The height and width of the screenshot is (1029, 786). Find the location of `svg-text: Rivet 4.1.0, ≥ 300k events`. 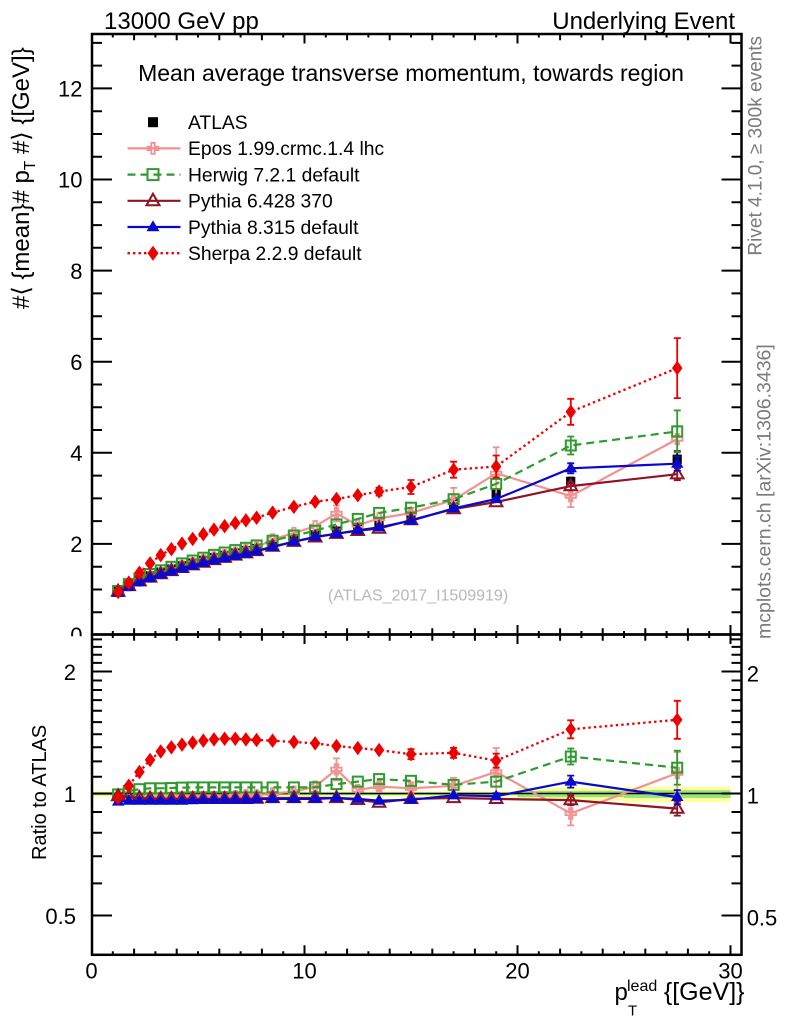

svg-text: Rivet 4.1.0, ≥ 300k events is located at coordinates (756, 146).